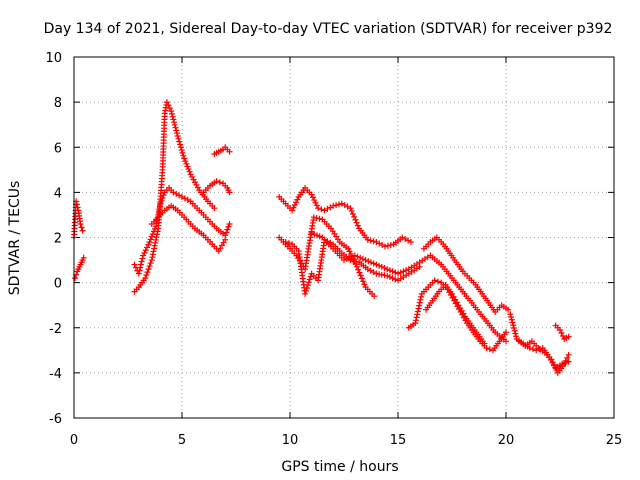 This screenshot has width=640, height=480. Describe the element at coordinates (398, 440) in the screenshot. I see `x-tick-label: 15` at that location.